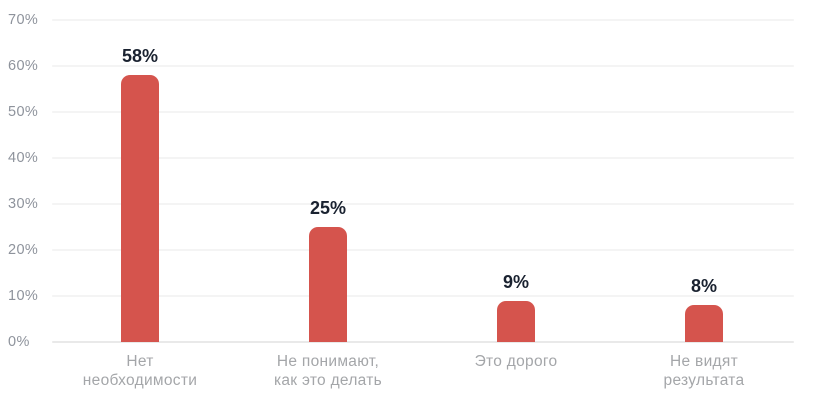 The image size is (816, 414). Describe the element at coordinates (23, 296) in the screenshot. I see `y-axis-tick: 10%` at that location.